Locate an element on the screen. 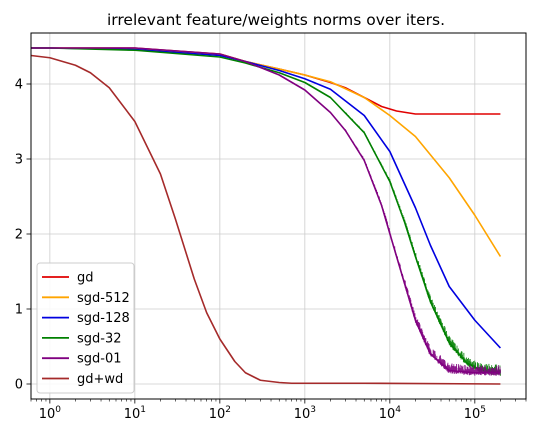 This screenshot has height=440, width=534. x-tick-label-exponent: 5 is located at coordinates (483, 410).